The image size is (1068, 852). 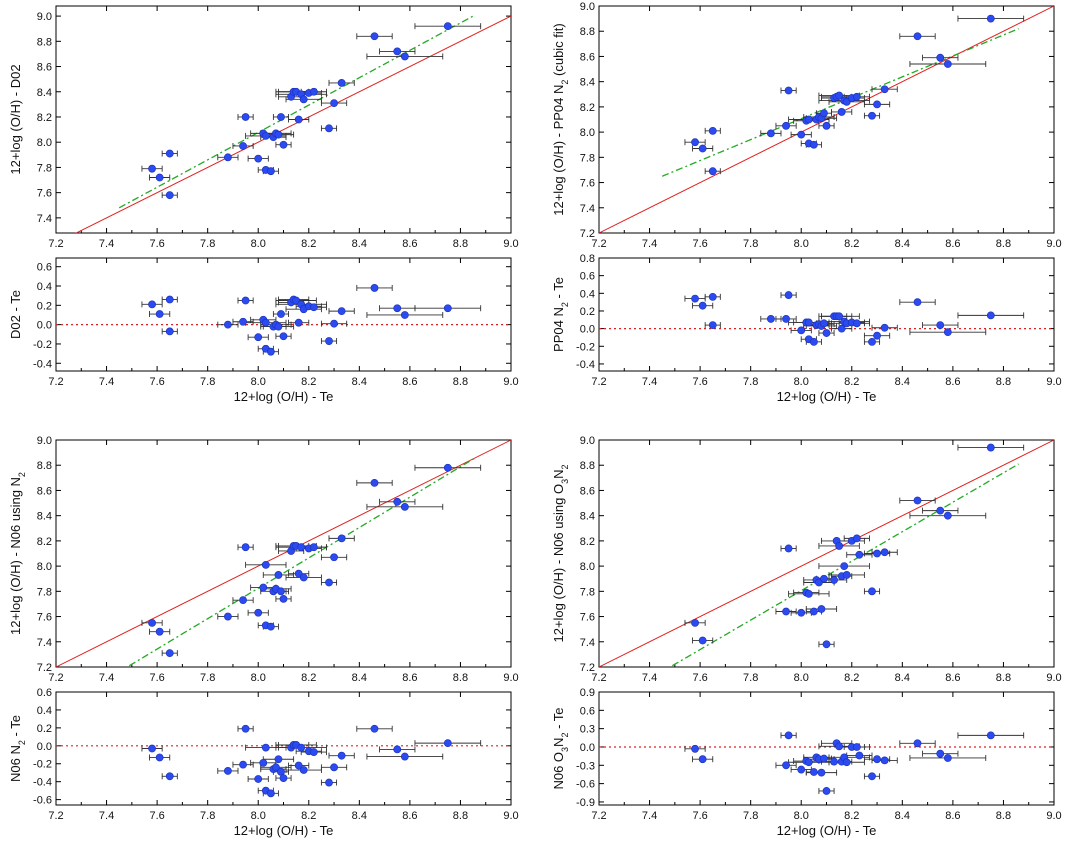 I want to click on panel-br-resid-ylabel-part: - Te, so click(x=558, y=719).